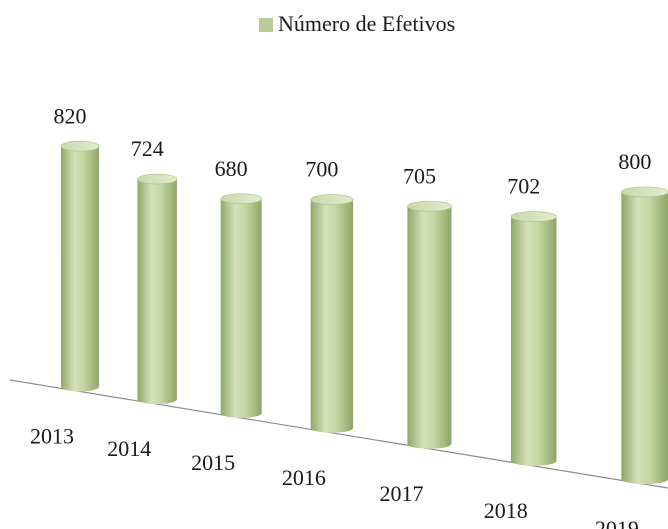 The height and width of the screenshot is (529, 668). I want to click on x-tick-label: 2018, so click(506, 510).